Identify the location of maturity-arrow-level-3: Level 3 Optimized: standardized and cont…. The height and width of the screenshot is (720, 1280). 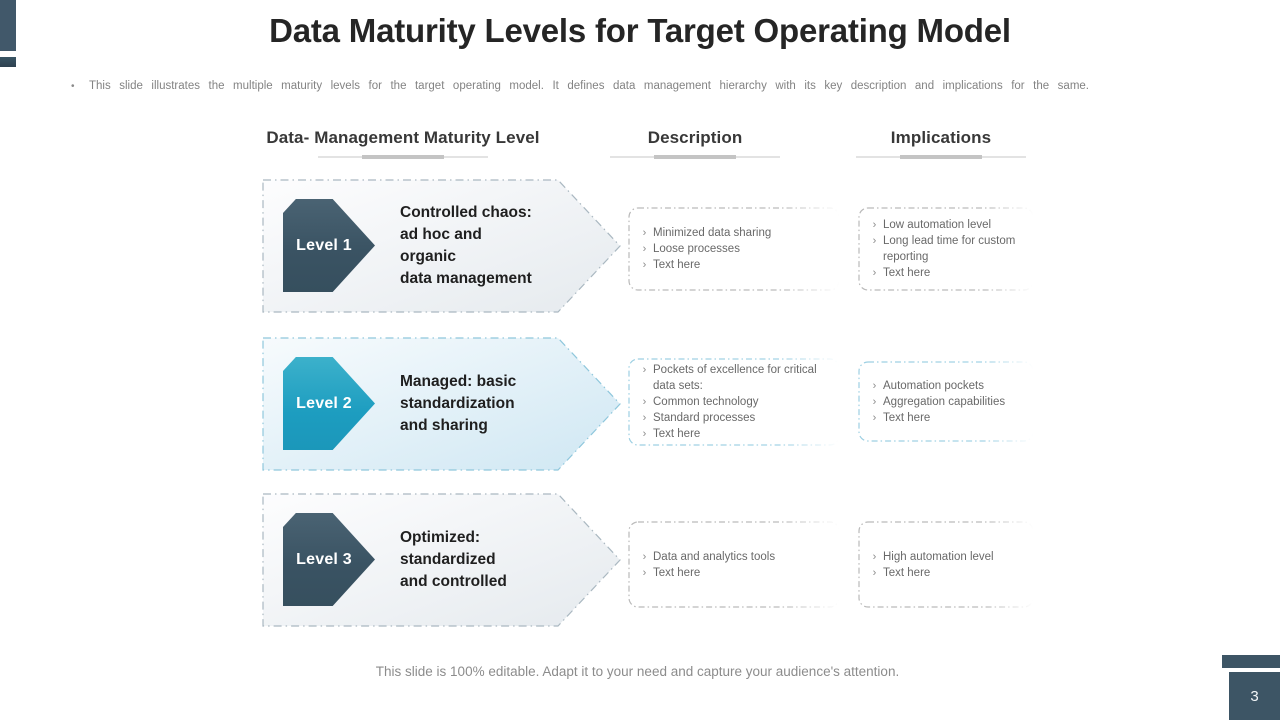
(442, 560).